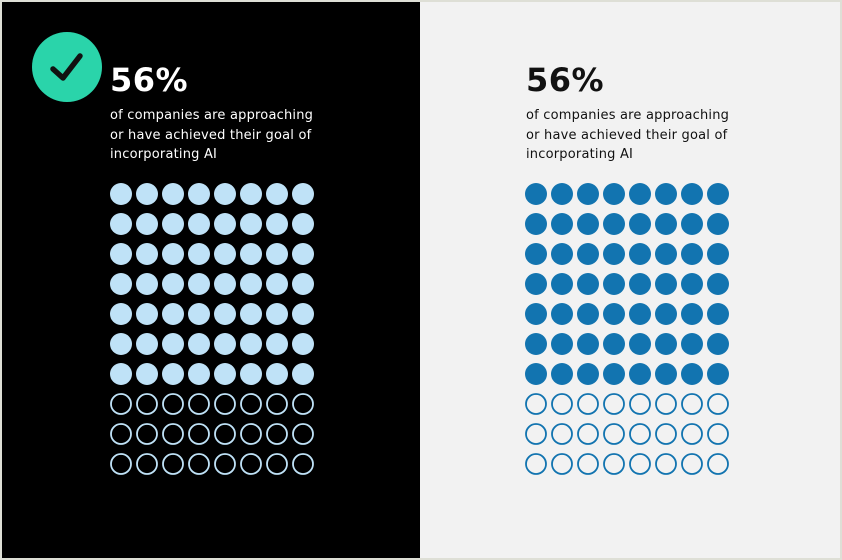  Describe the element at coordinates (565, 80) in the screenshot. I see `percent-headline: 56%` at that location.